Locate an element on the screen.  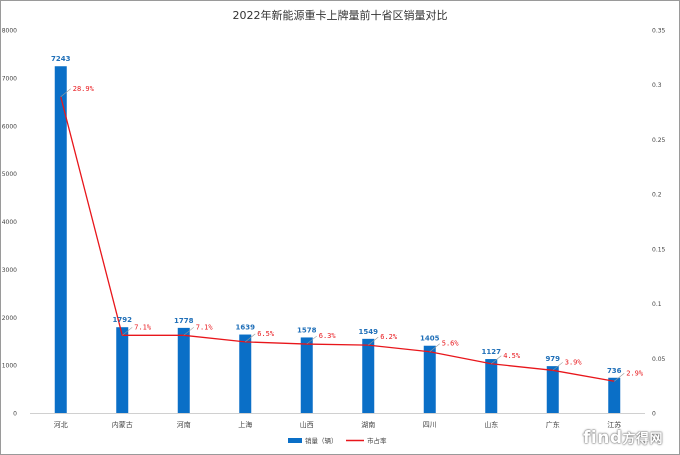
line-data-label: 2.9% is located at coordinates (635, 373).